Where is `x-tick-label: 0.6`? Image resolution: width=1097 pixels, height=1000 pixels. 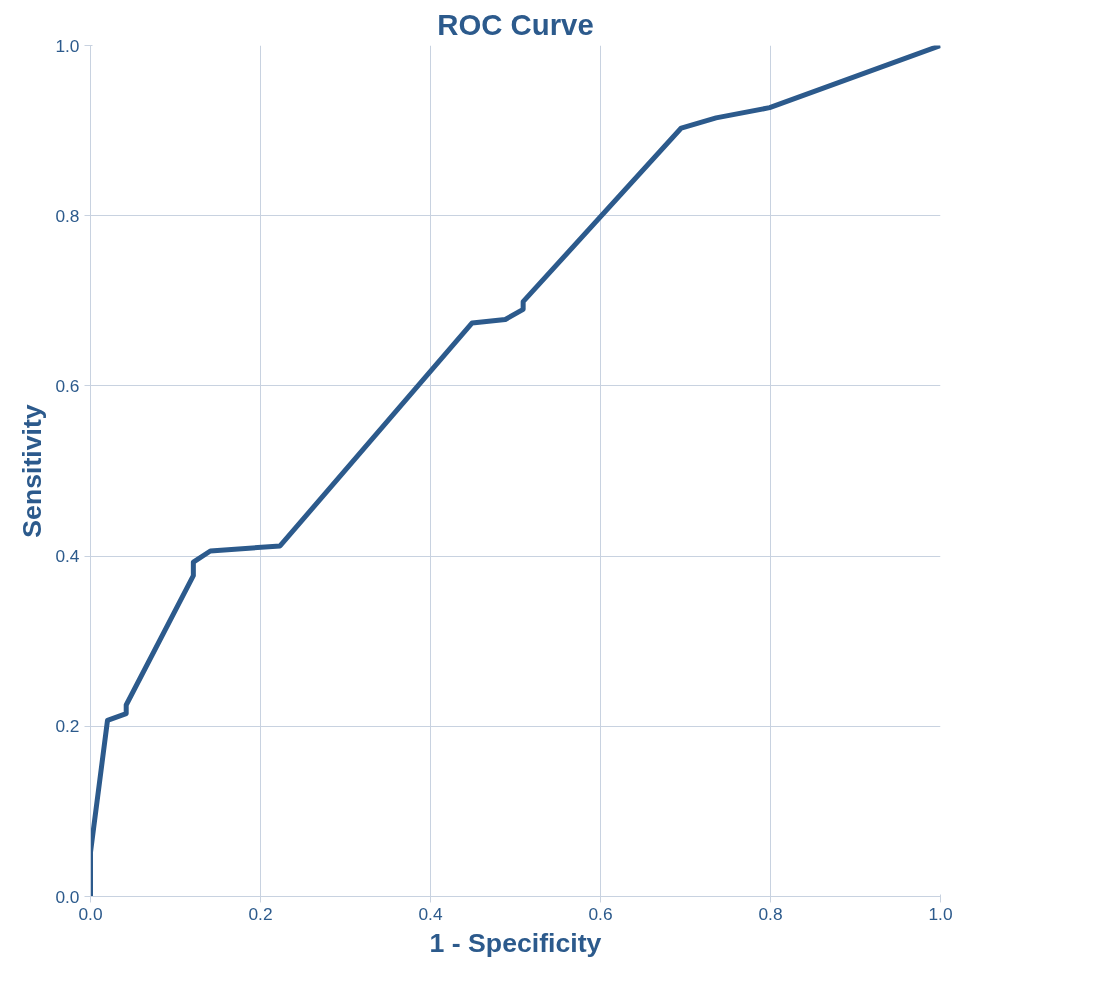 x-tick-label: 0.6 is located at coordinates (600, 913).